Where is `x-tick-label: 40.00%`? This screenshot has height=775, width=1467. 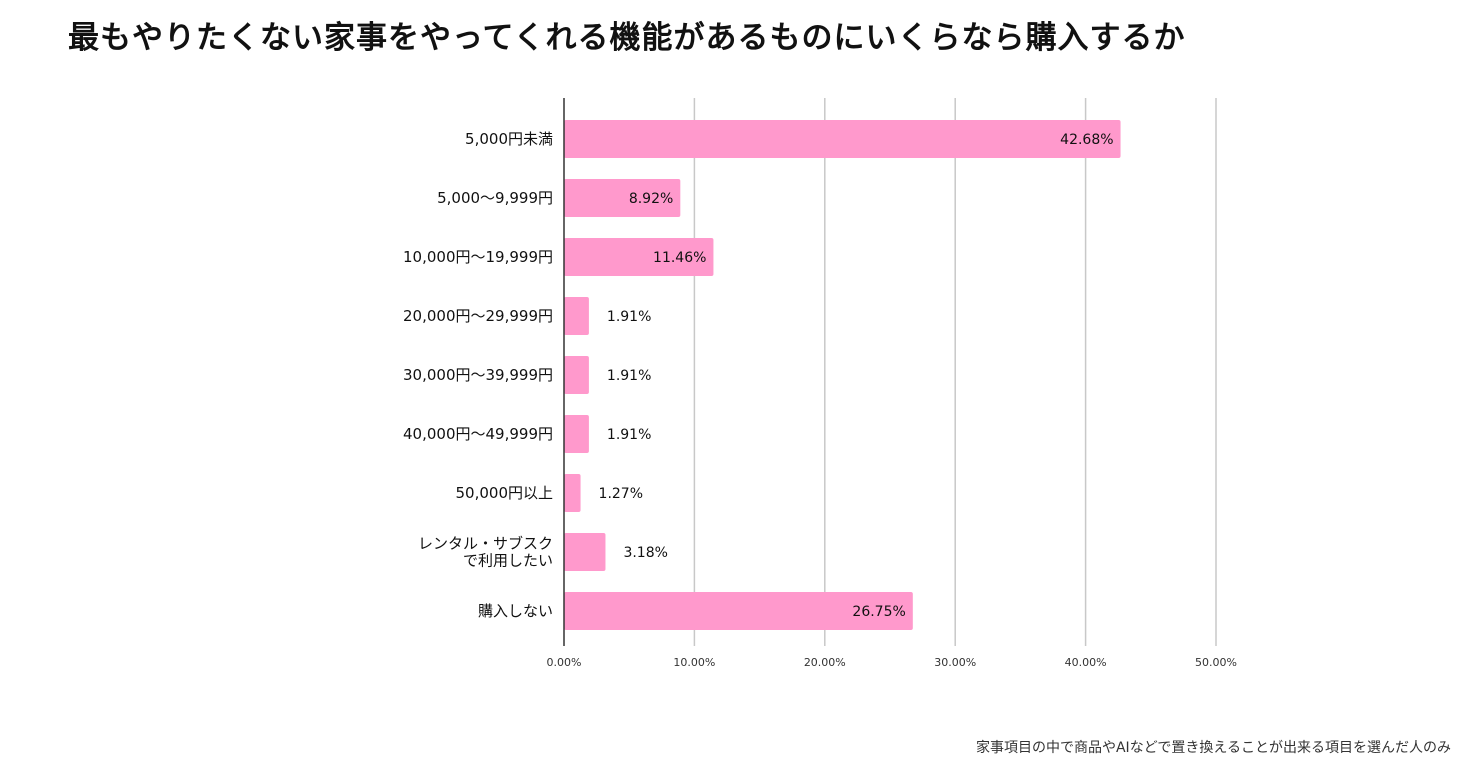 x-tick-label: 40.00% is located at coordinates (1086, 662).